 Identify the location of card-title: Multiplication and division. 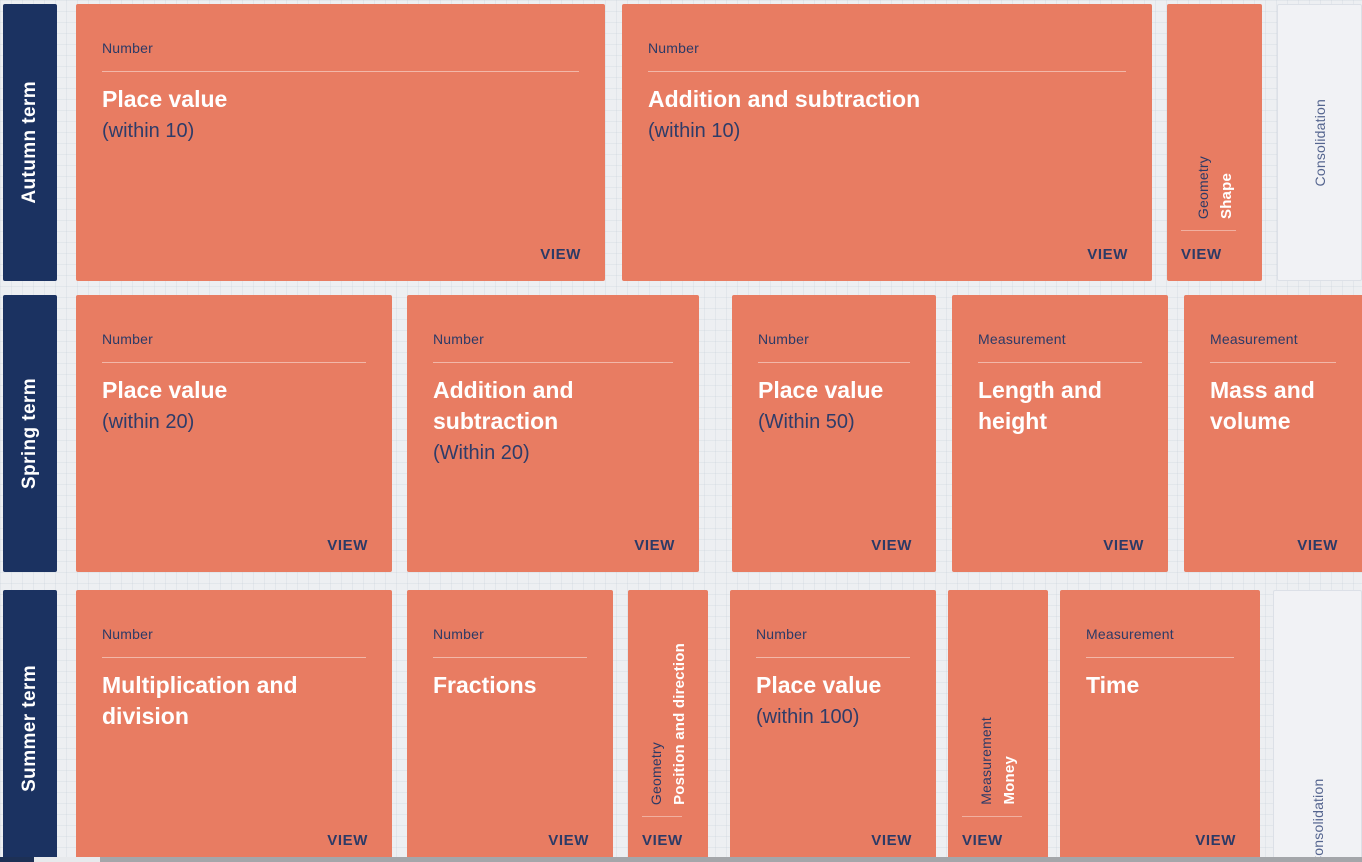
(200, 700).